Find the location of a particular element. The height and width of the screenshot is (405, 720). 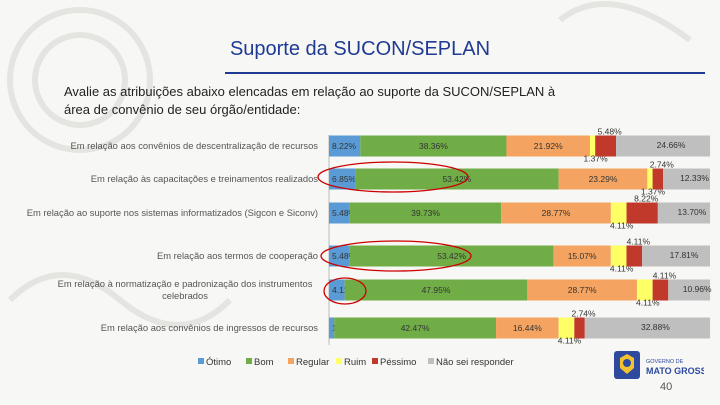

logo-line2: MATO GROSSO is located at coordinates (675, 371).